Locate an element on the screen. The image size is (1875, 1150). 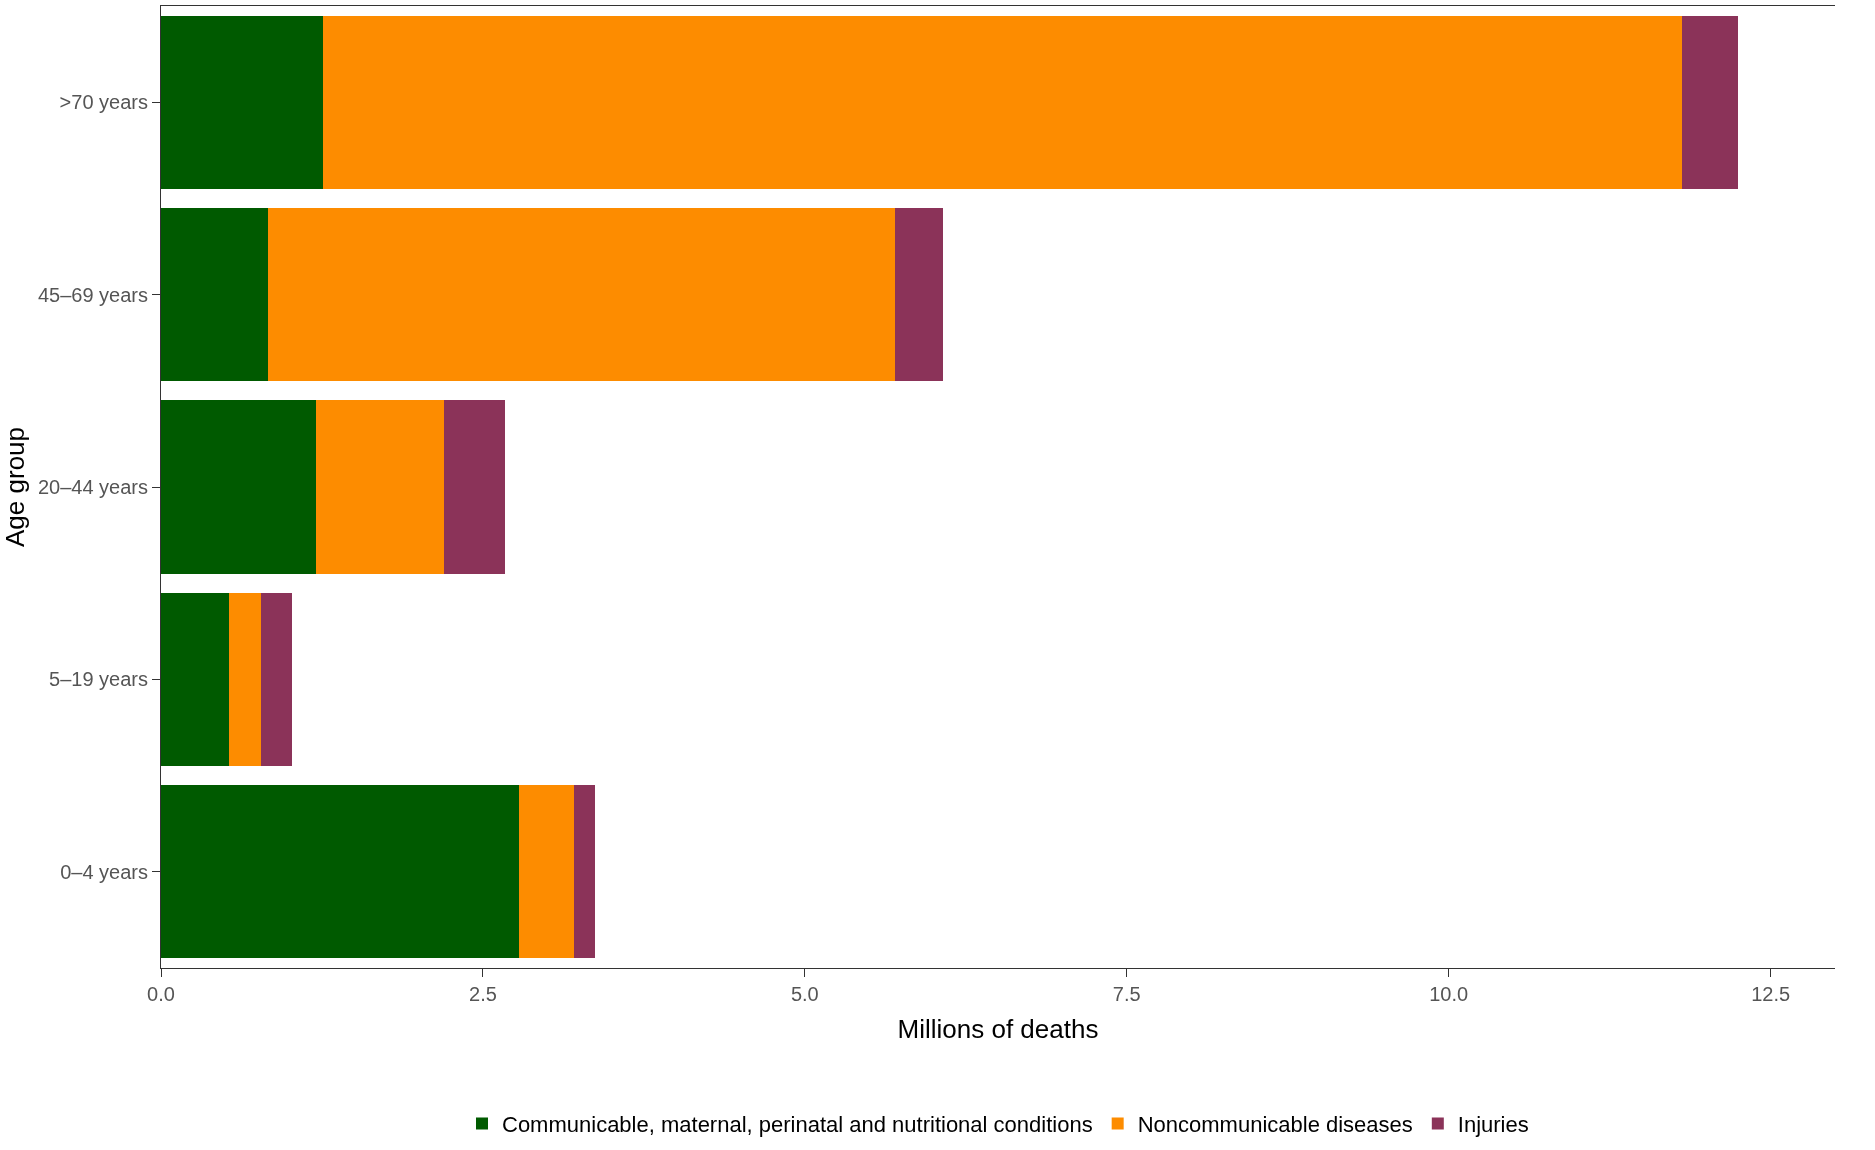
y-tick-label: 20–44 years is located at coordinates (92, 487).